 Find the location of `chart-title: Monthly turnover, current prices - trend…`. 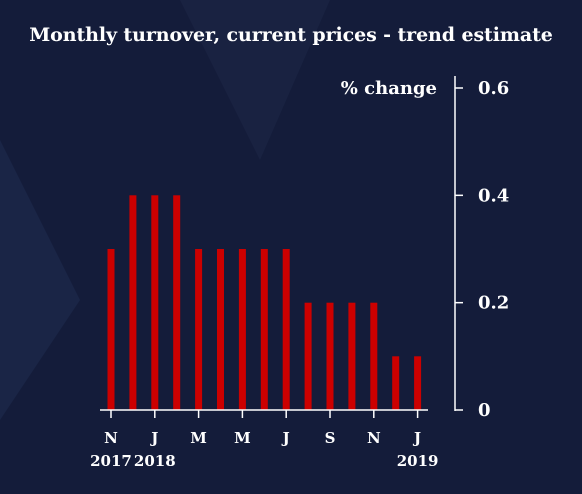

chart-title: Monthly turnover, current prices - trend… is located at coordinates (291, 35).